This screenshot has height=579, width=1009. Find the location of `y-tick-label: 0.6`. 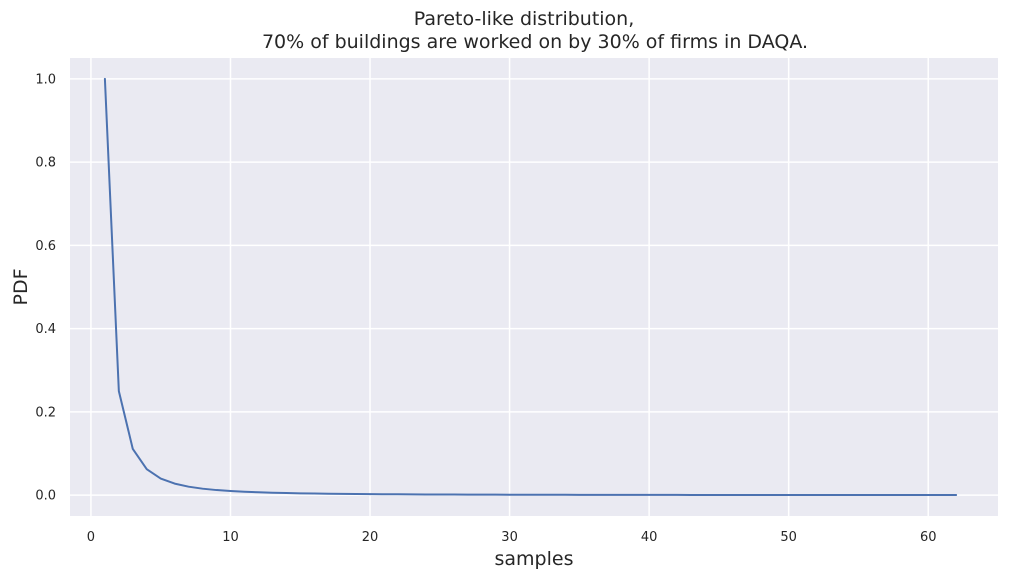

y-tick-label: 0.6 is located at coordinates (45, 246).